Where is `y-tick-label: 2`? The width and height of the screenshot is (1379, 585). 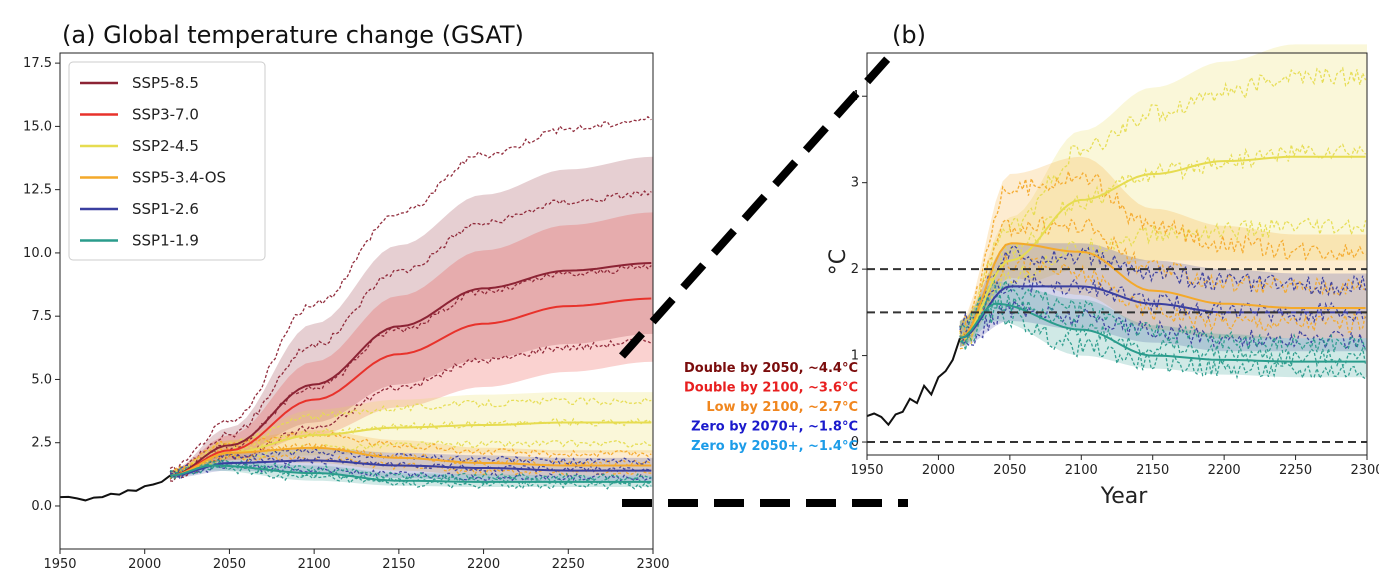
y-tick-label: 2 is located at coordinates (855, 269).